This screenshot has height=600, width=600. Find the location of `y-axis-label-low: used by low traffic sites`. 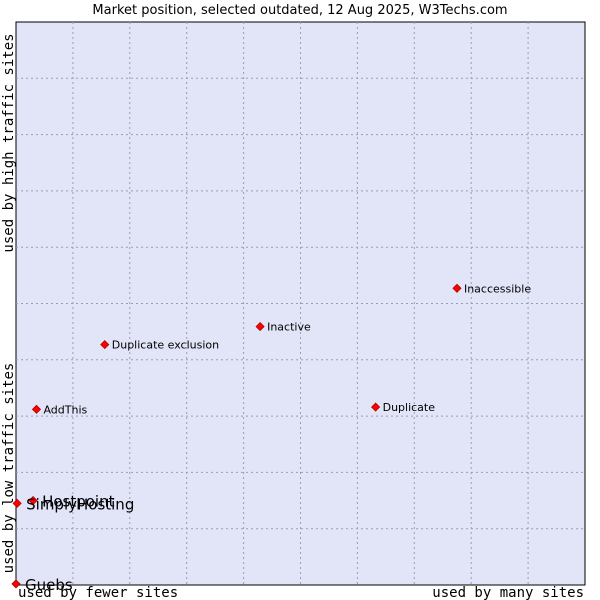

y-axis-label-low: used by low traffic sites is located at coordinates (9, 468).